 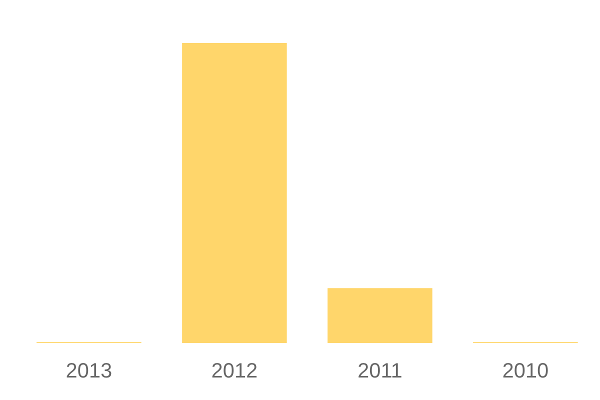 I want to click on x-tick-label: 2012, so click(x=234, y=370).